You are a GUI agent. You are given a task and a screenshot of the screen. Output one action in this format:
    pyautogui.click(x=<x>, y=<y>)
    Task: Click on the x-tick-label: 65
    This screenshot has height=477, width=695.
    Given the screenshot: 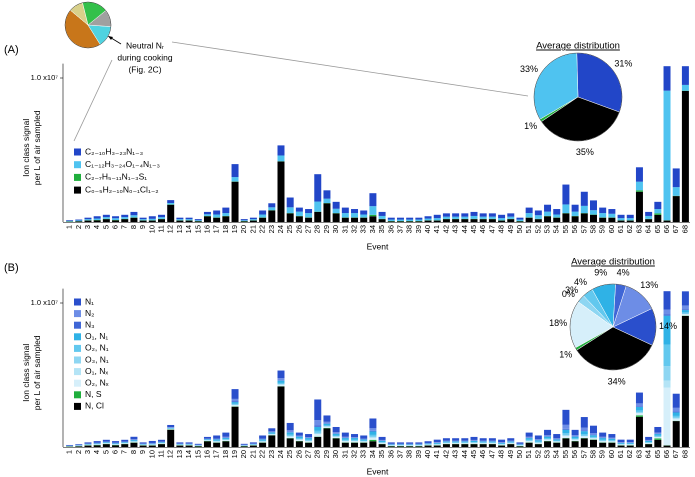 What is the action you would take?
    pyautogui.click(x=657, y=454)
    